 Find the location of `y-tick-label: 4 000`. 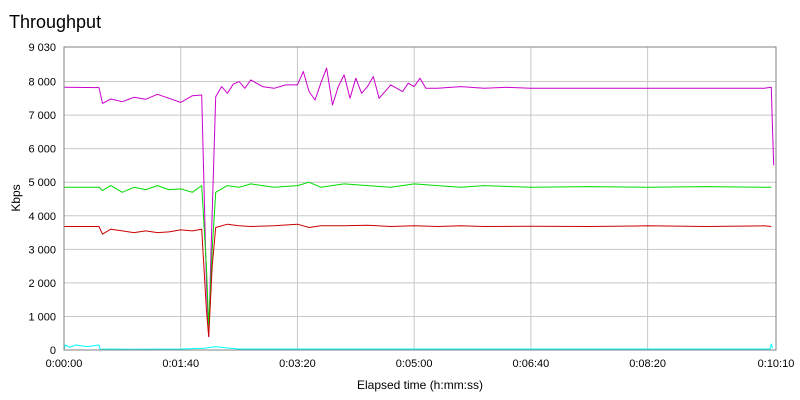

y-tick-label: 4 000 is located at coordinates (42, 217).